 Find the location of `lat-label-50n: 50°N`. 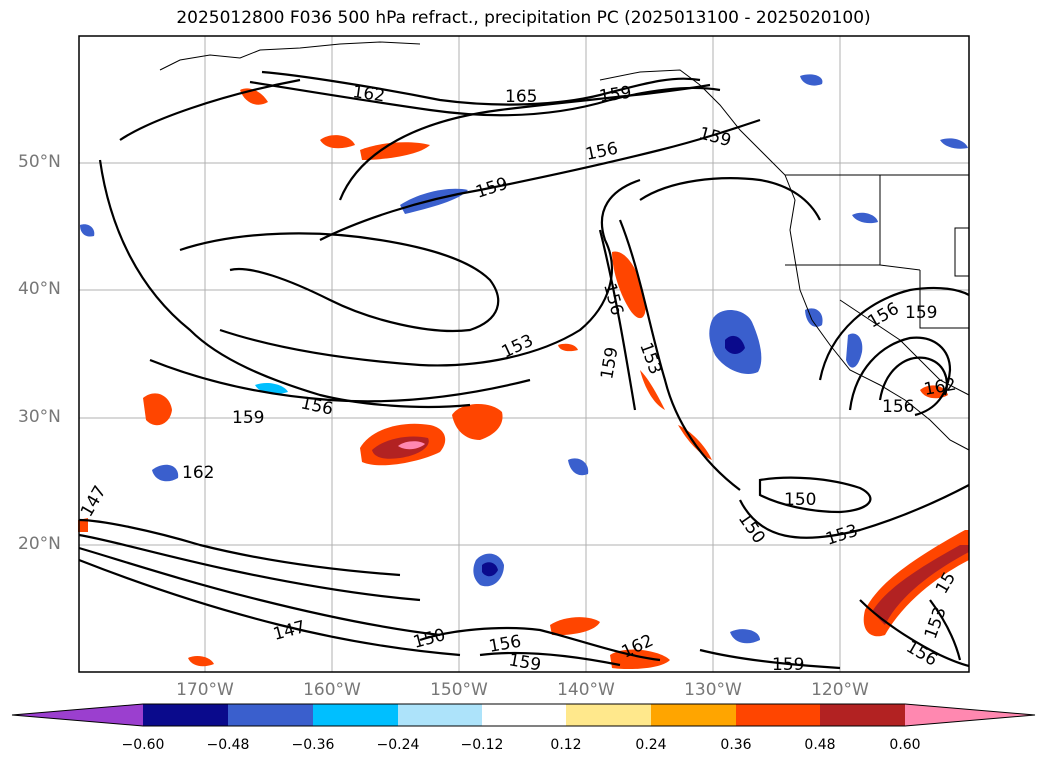

lat-label-50n: 50°N is located at coordinates (39, 162).